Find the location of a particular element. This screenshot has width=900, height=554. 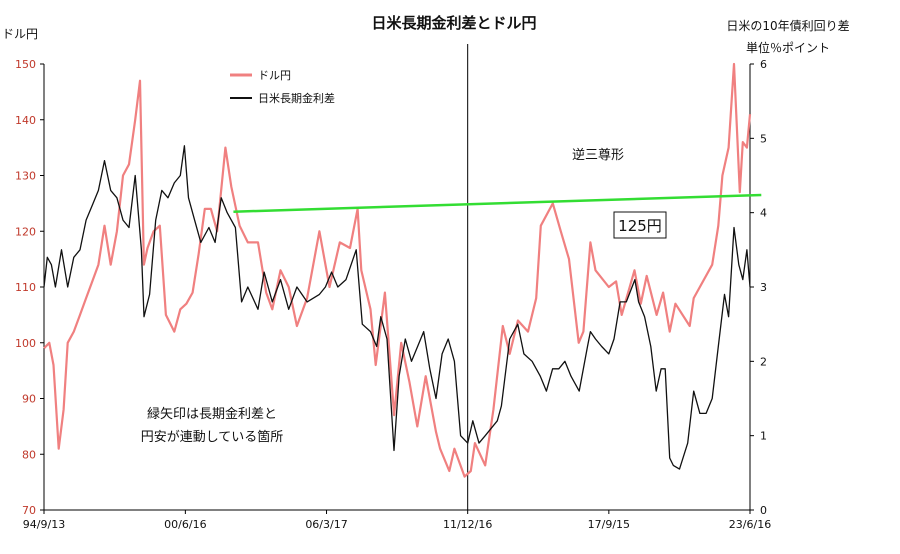

left-tick-label: 100 is located at coordinates (25, 343).